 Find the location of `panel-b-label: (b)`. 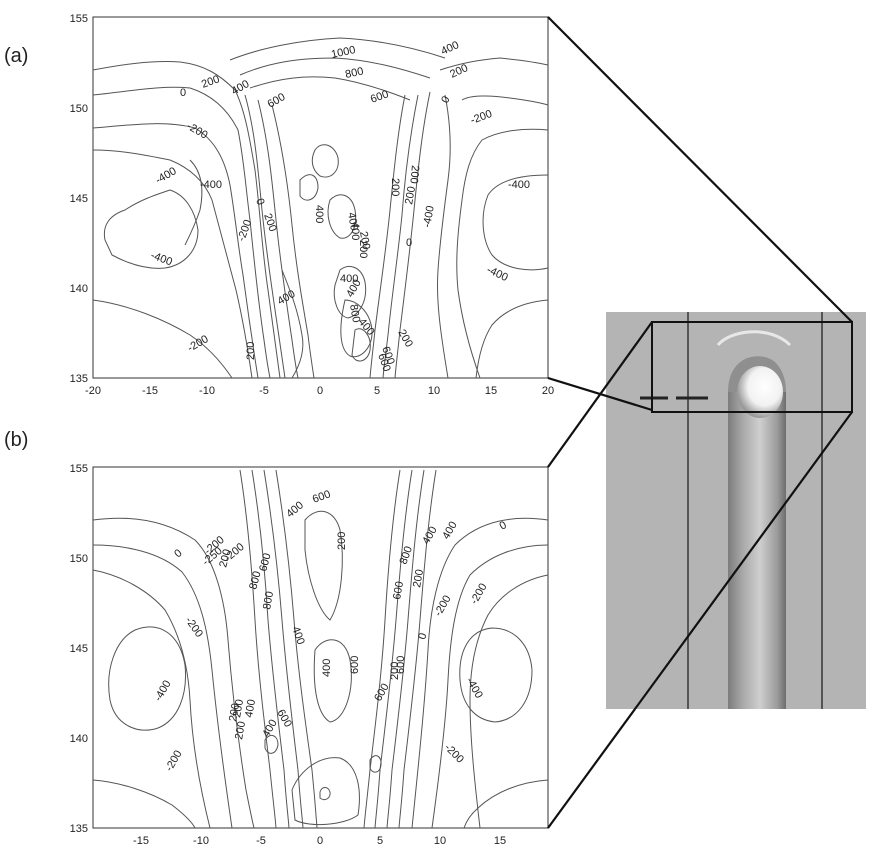

panel-b-label: (b) is located at coordinates (16, 440).